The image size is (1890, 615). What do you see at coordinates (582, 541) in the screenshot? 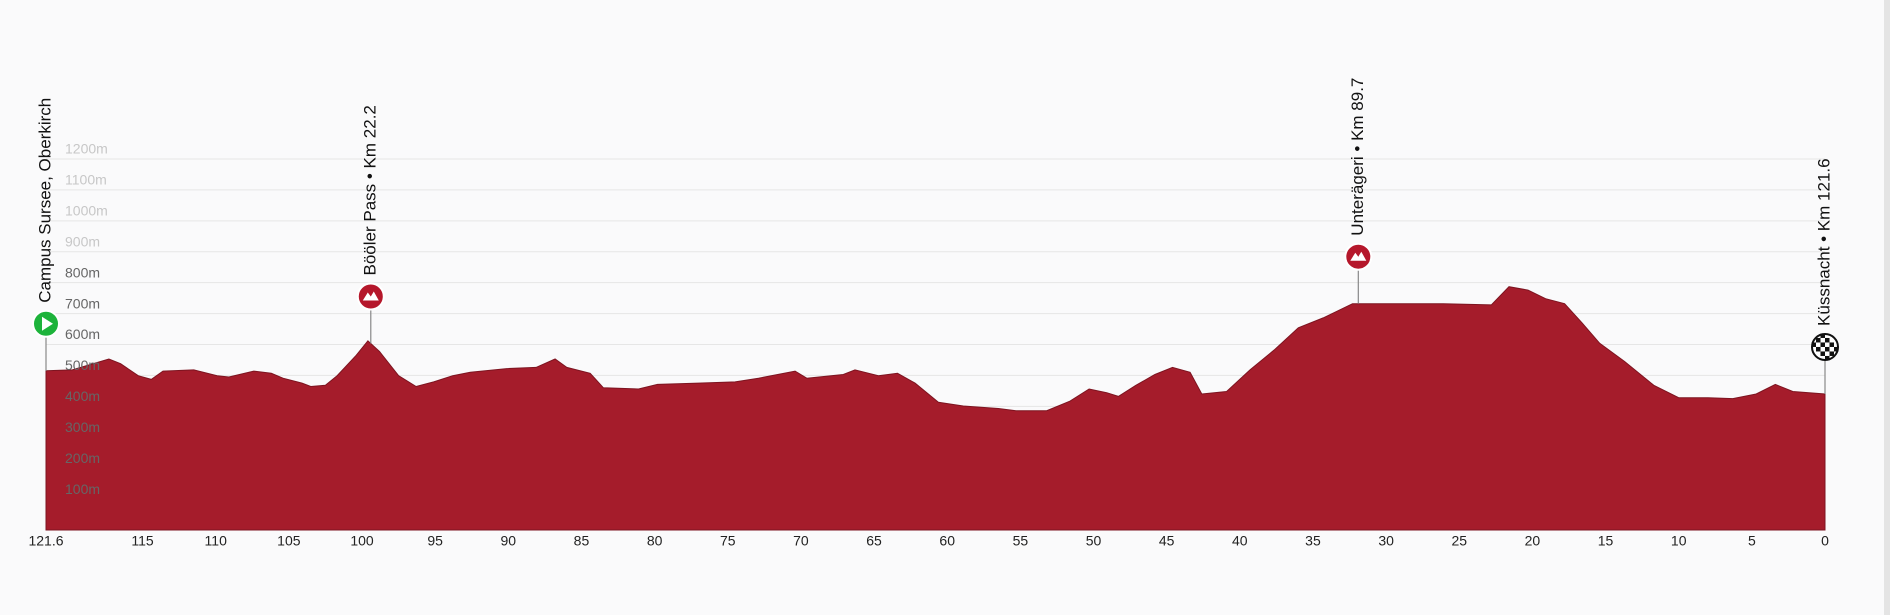
I see `x-tick-label: 85` at bounding box center [582, 541].